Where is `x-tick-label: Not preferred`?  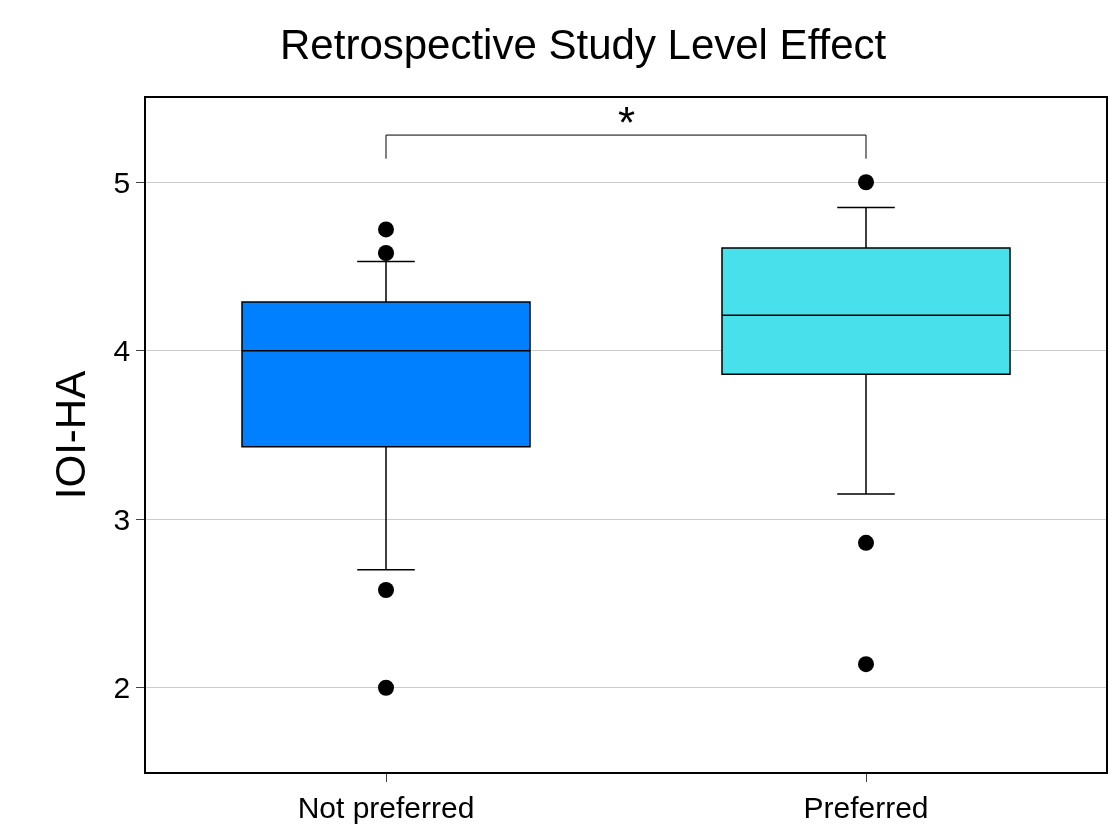
x-tick-label: Not preferred is located at coordinates (386, 807).